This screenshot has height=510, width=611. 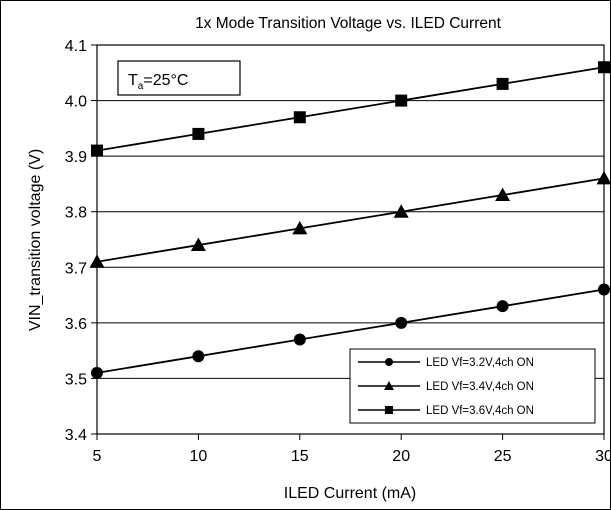 I want to click on x-tick-label: 30, so click(x=603, y=456).